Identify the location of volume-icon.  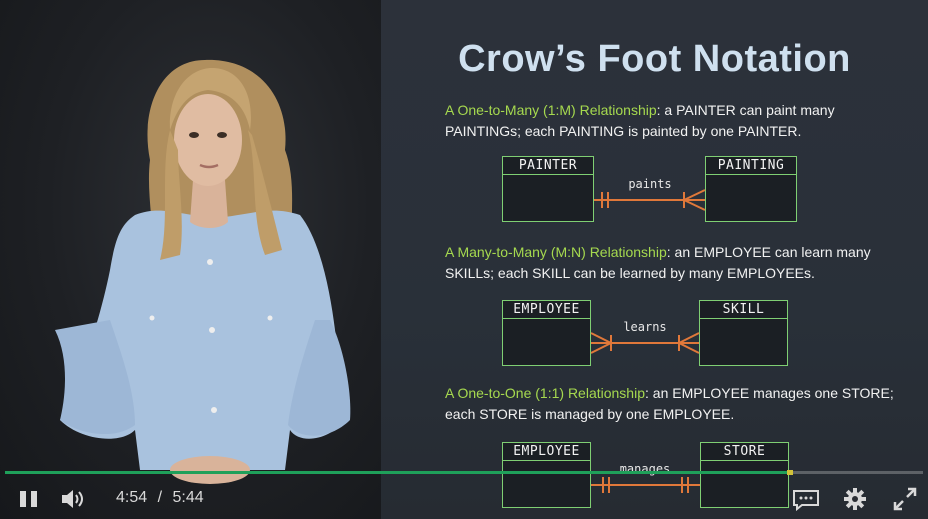
(74, 499).